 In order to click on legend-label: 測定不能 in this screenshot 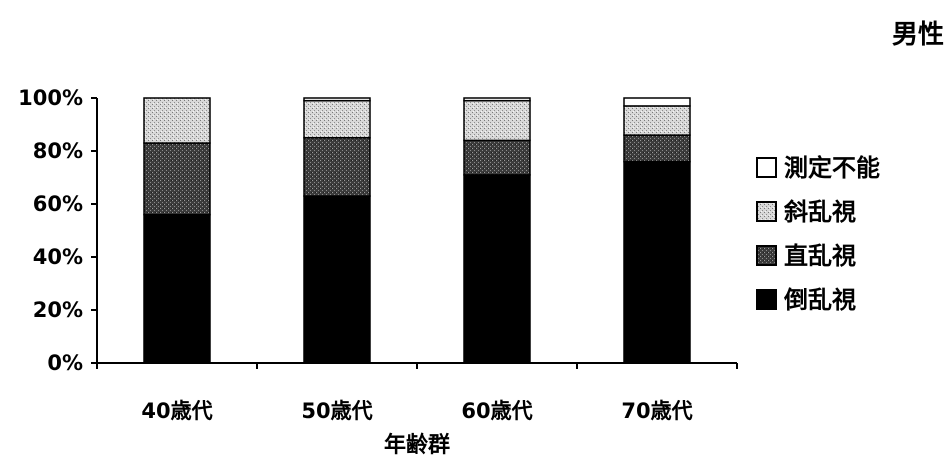, I will do `click(832, 168)`.